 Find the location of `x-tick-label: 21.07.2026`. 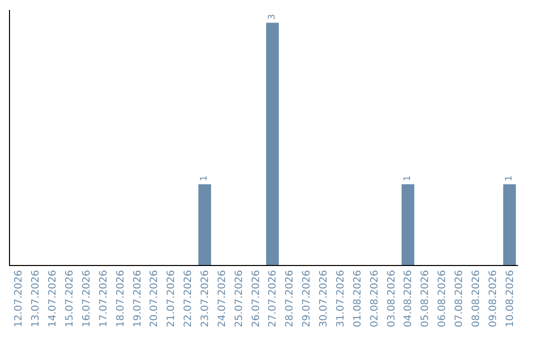

x-tick-label: 21.07.2026 is located at coordinates (172, 299).